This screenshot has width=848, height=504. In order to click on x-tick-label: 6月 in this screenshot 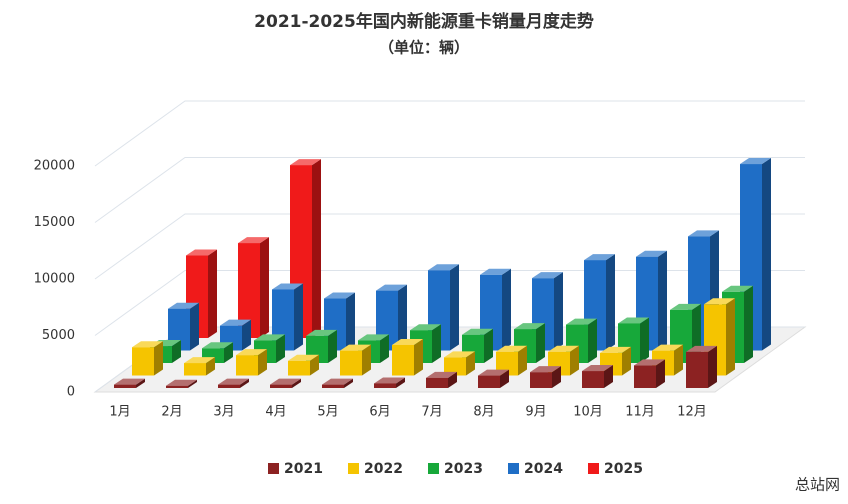, I will do `click(379, 412)`.